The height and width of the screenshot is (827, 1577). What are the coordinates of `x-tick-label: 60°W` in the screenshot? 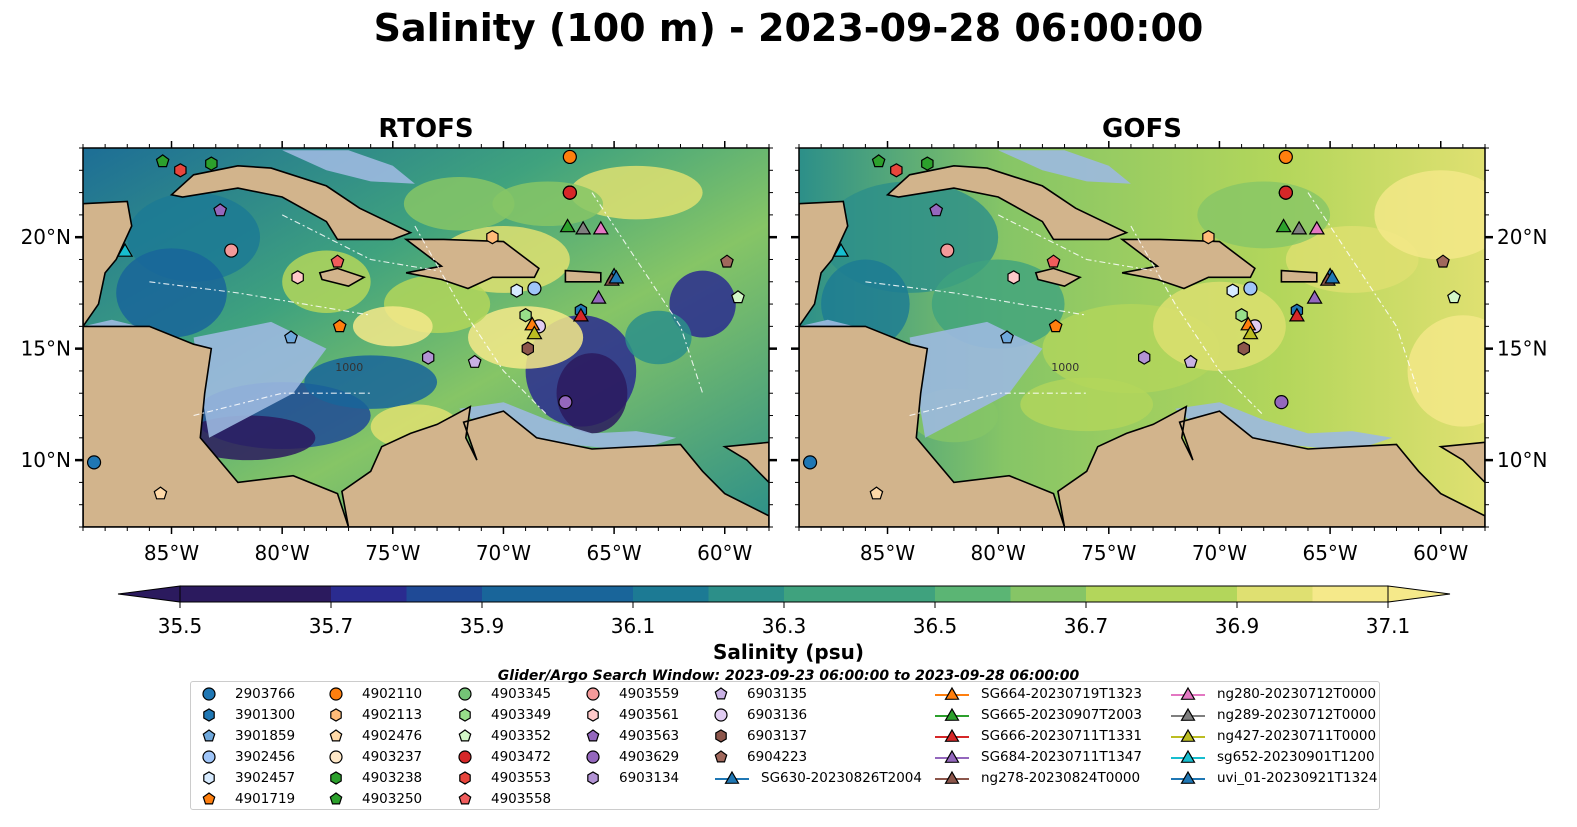 It's located at (1440, 553).